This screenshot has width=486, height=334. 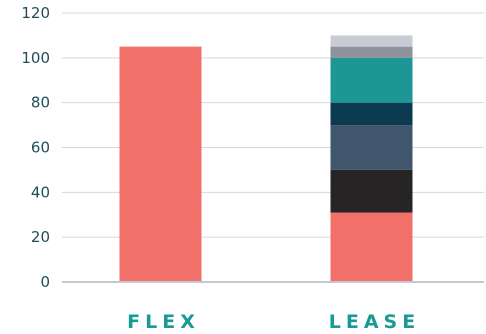 I want to click on y-tick-label: 0, so click(x=45, y=282).